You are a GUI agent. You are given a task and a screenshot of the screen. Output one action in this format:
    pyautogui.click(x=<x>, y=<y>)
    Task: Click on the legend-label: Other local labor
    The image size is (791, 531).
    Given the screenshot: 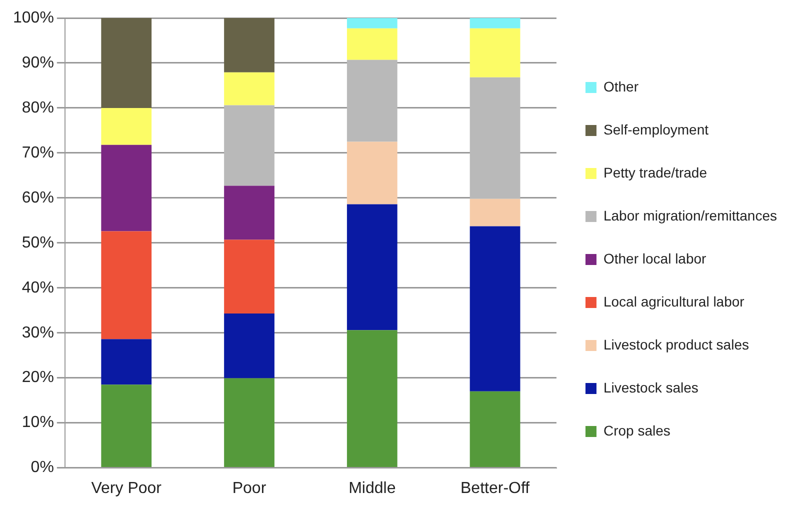 What is the action you would take?
    pyautogui.click(x=655, y=258)
    